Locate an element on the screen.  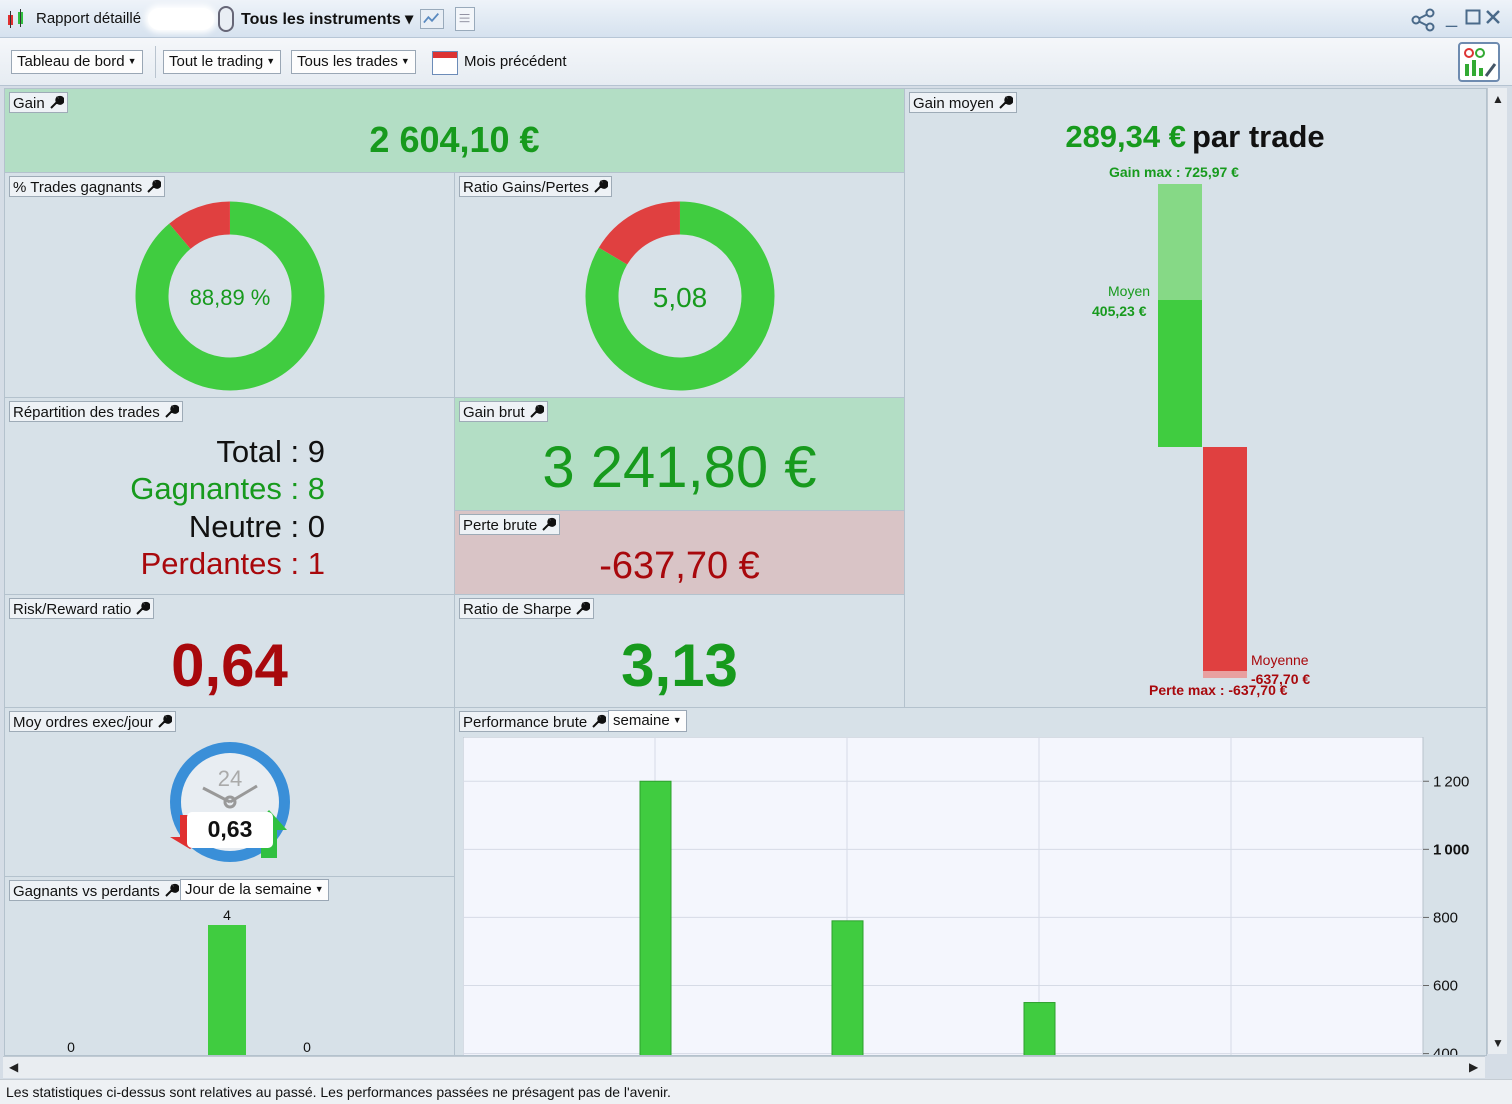
gross-gain-title: Gain brut is located at coordinates (503, 411).